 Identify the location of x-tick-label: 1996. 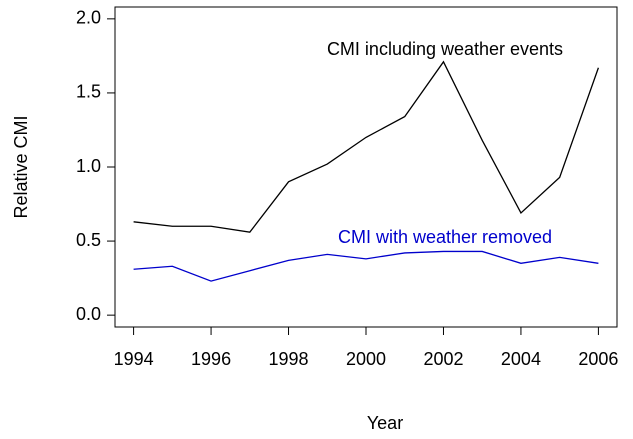
(211, 359).